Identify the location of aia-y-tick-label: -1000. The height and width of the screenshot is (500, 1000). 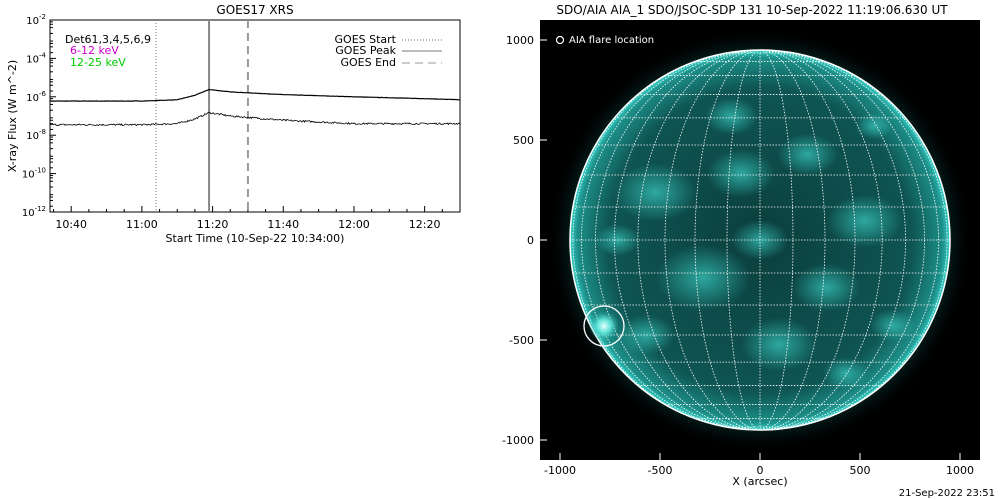
(518, 440).